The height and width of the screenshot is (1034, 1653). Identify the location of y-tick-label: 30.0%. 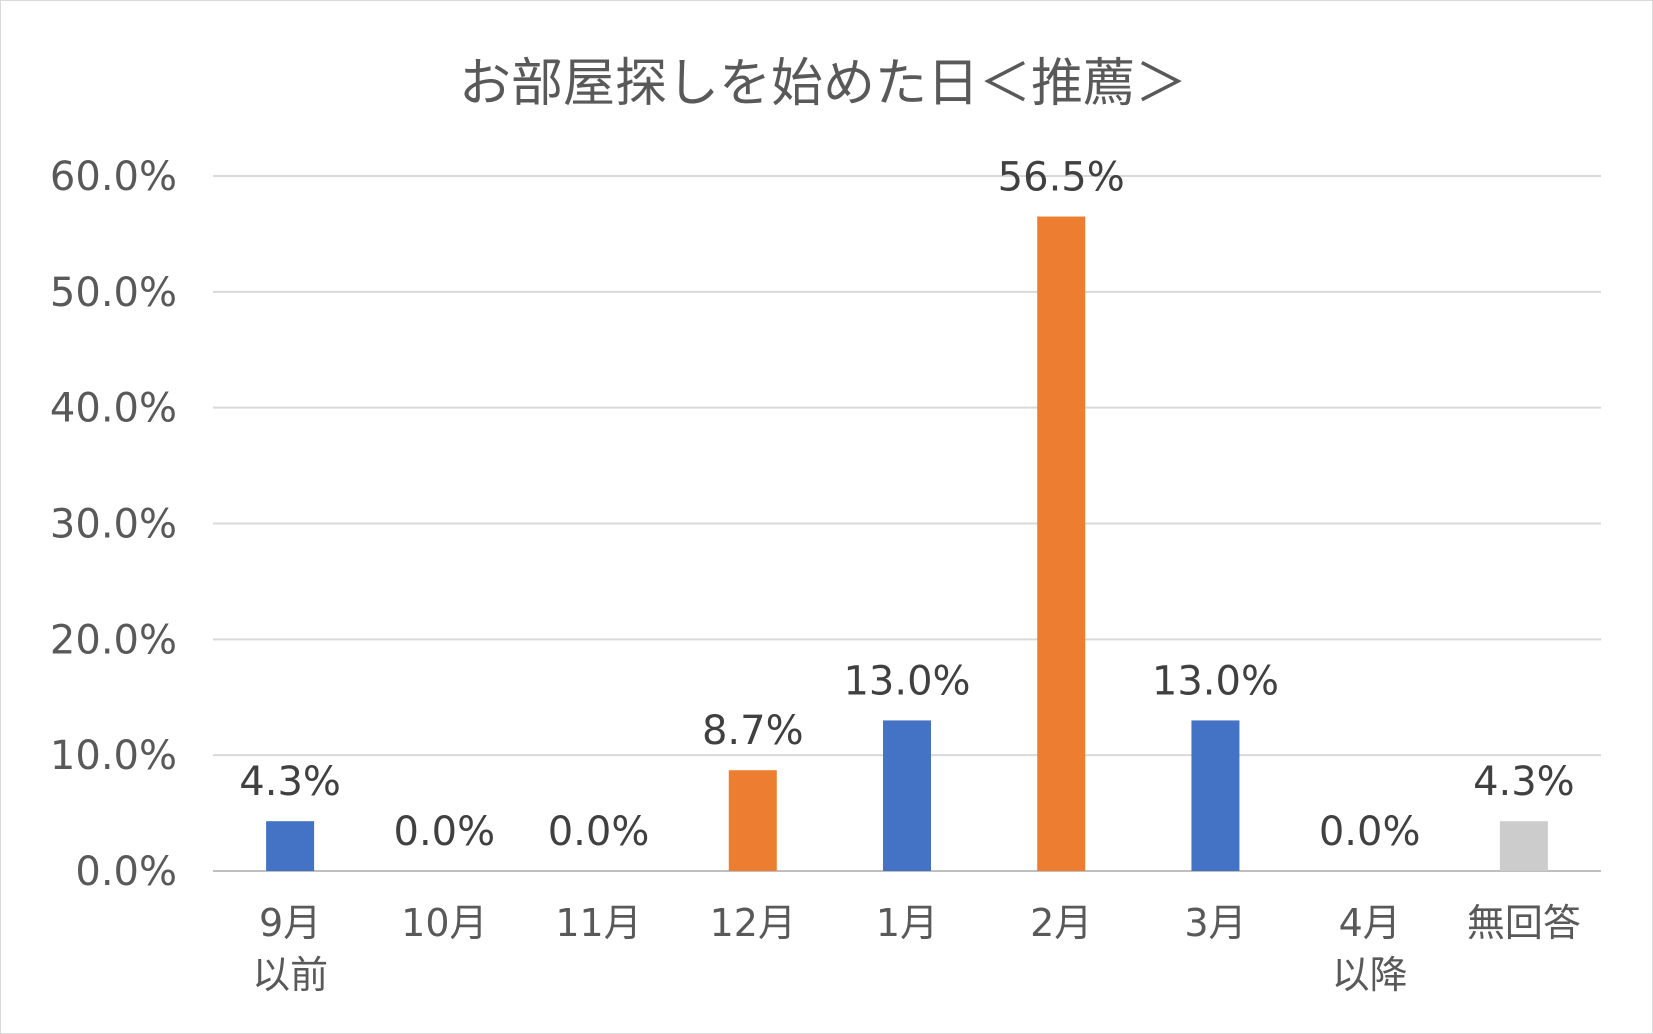
(113, 525).